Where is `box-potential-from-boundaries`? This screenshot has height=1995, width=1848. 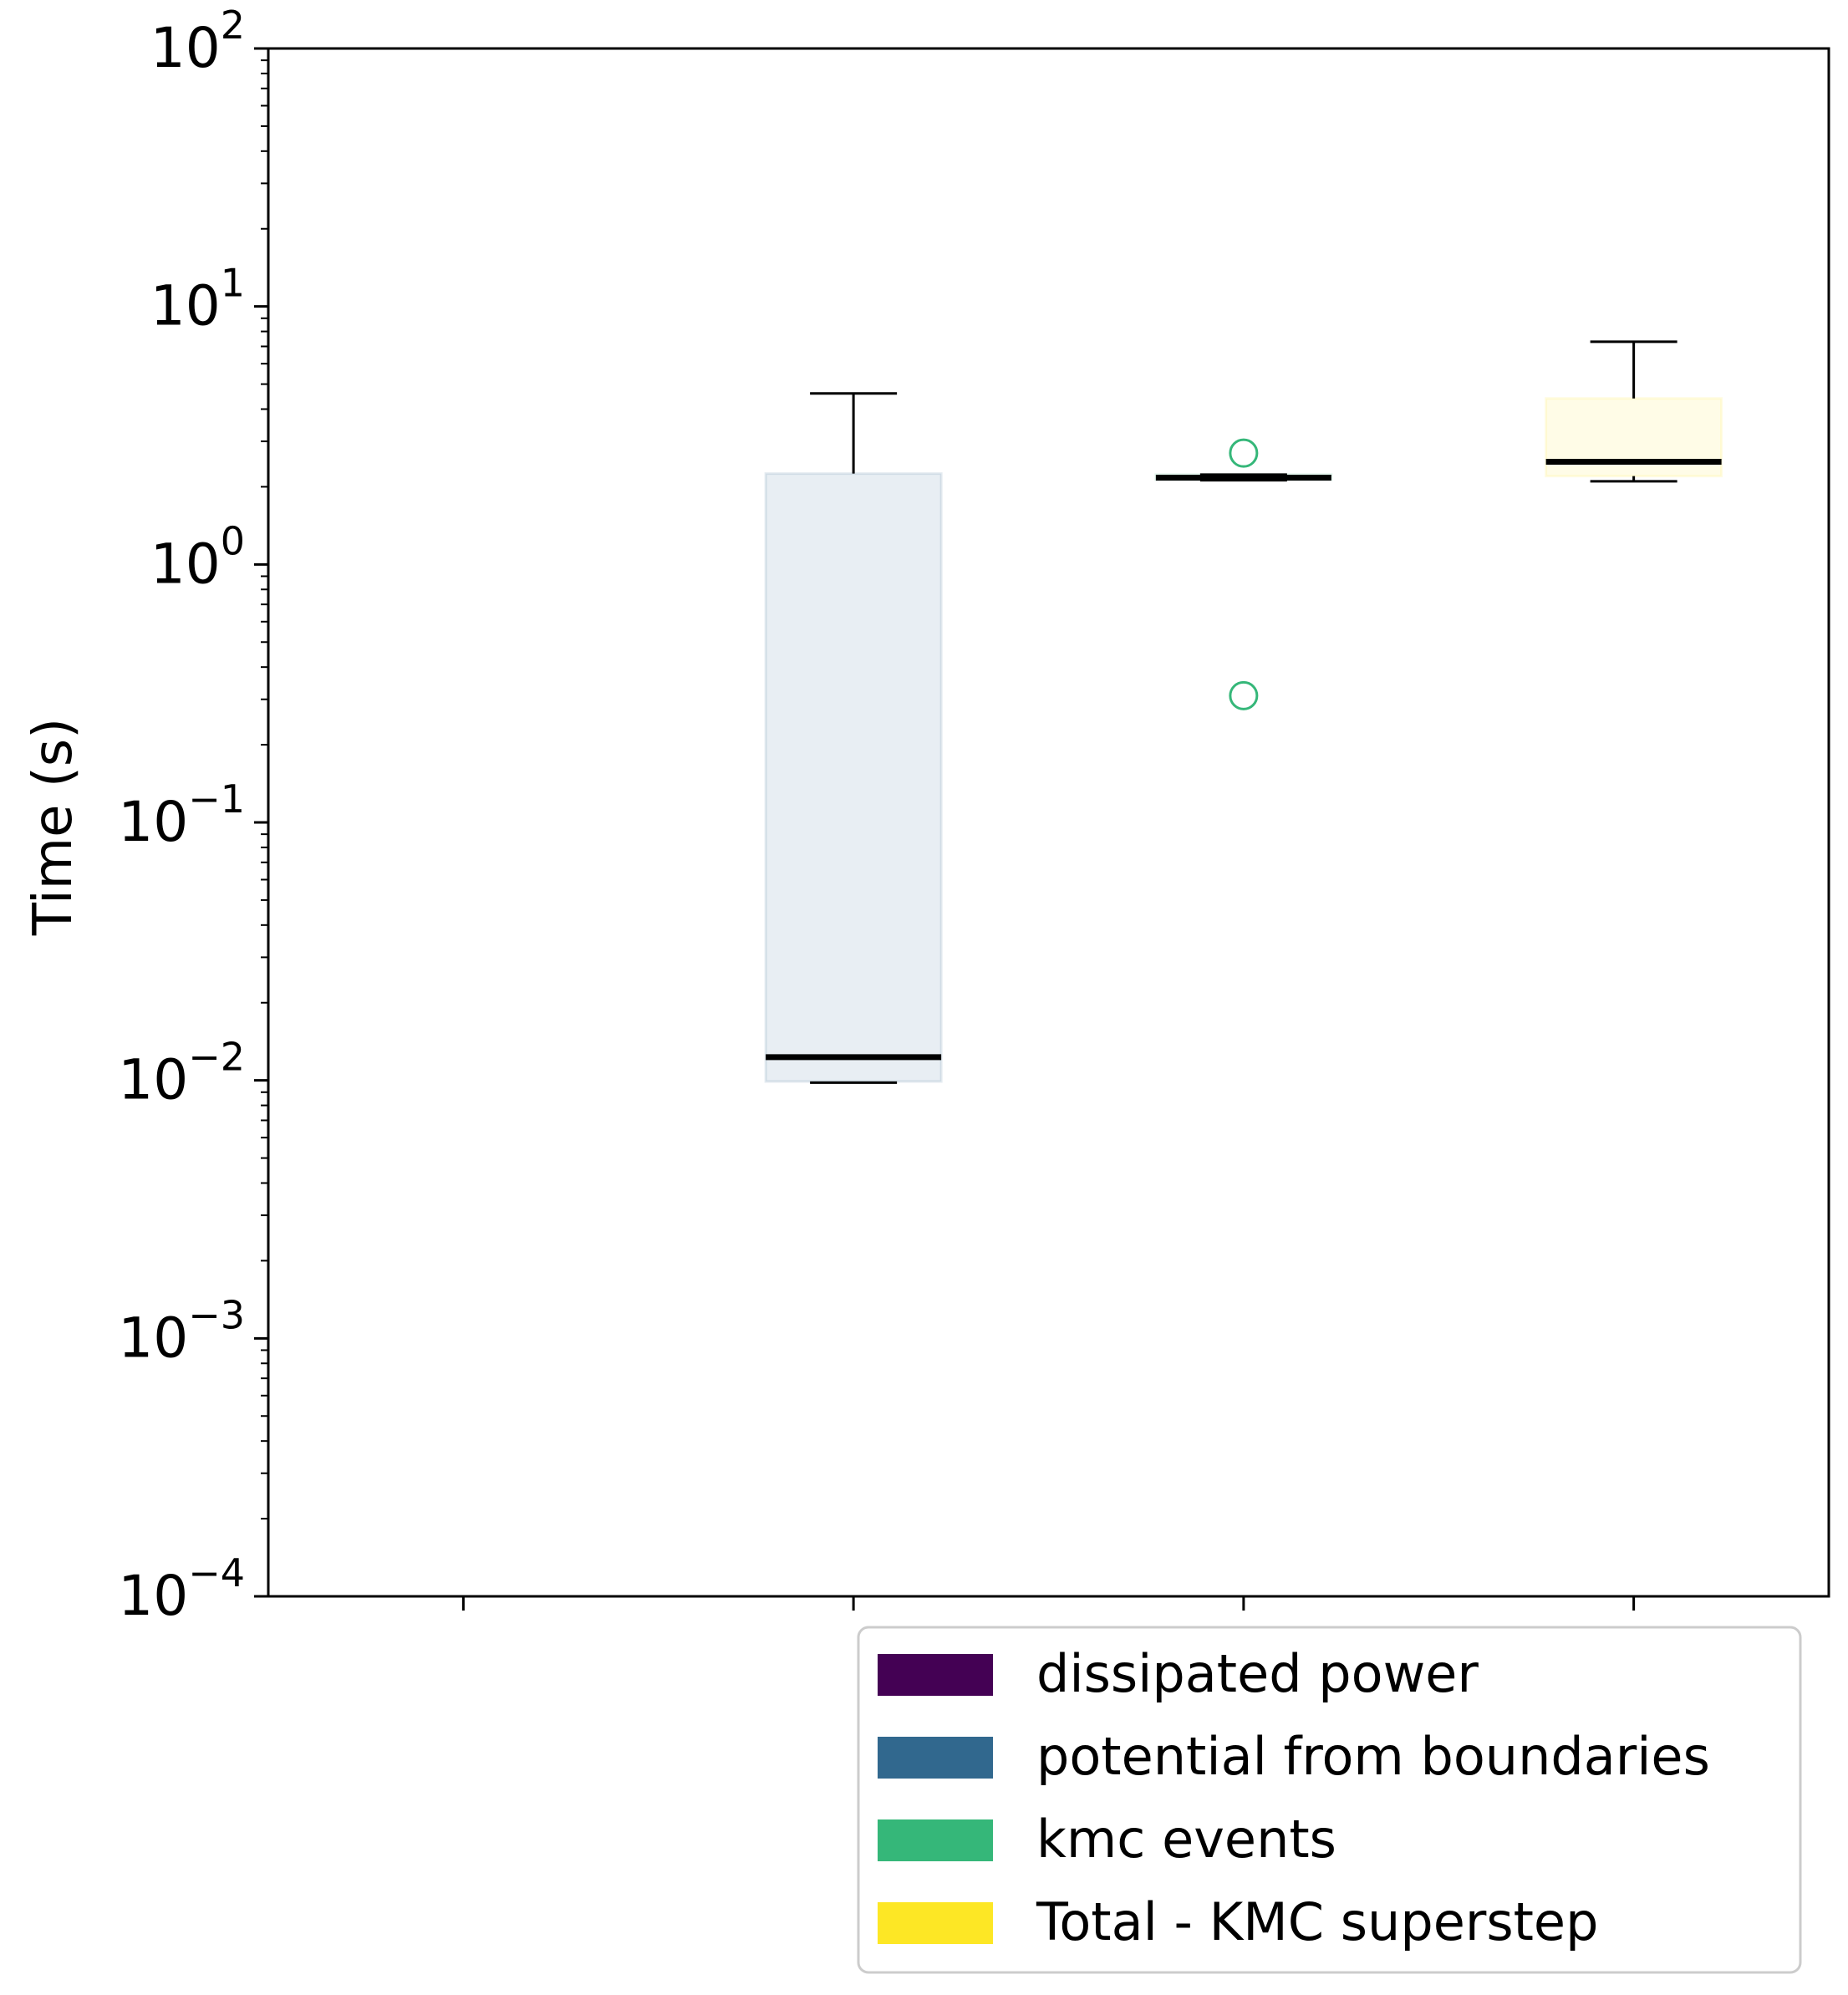
box-potential-from-boundaries is located at coordinates (853, 738).